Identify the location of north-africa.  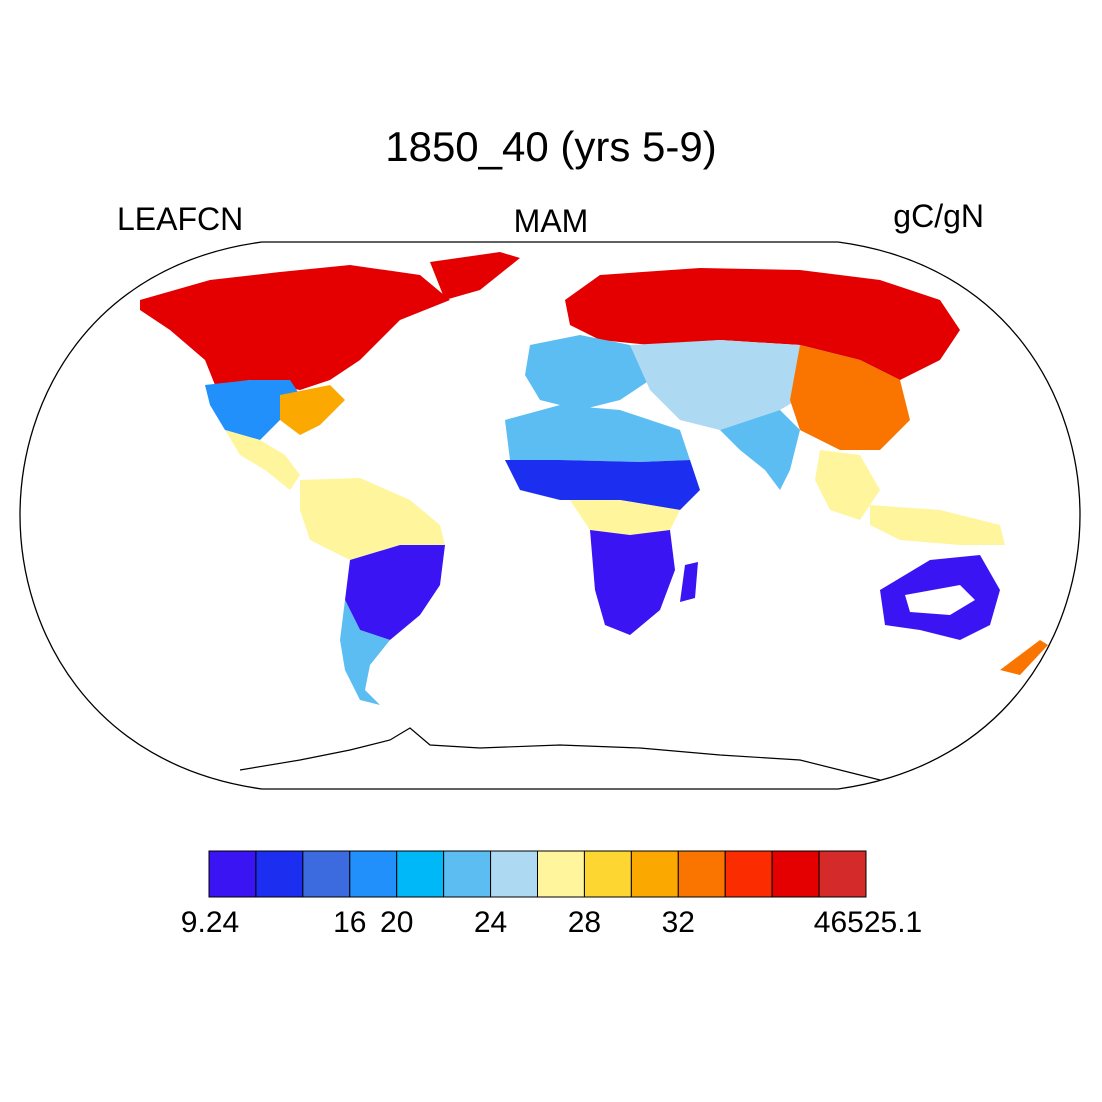
(597, 433).